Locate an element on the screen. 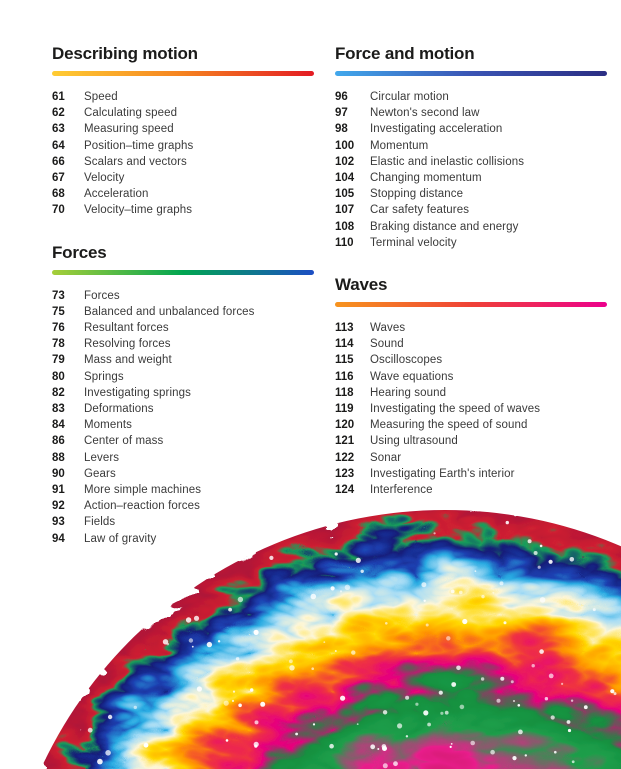 This screenshot has height=769, width=621. entry-label: Balanced and unbalanced forces is located at coordinates (169, 311).